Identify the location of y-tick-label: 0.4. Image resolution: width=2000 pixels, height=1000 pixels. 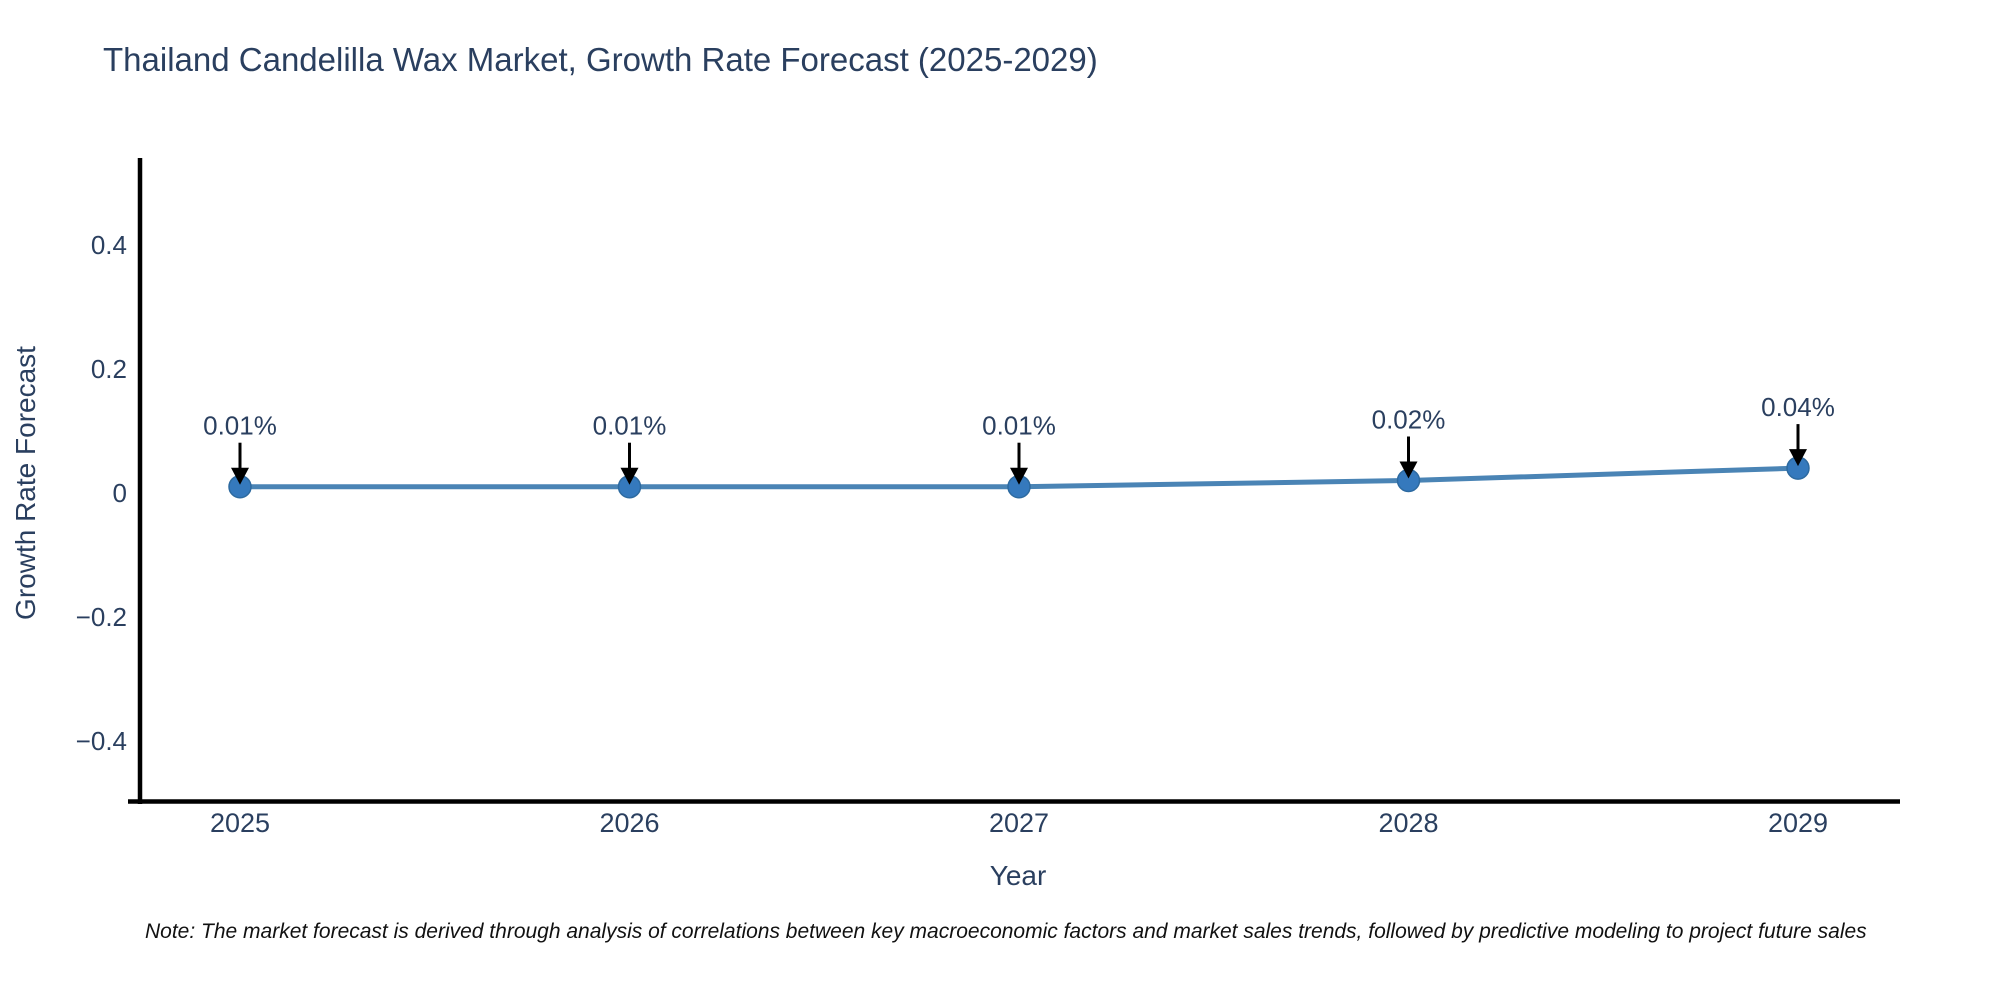
(109, 245).